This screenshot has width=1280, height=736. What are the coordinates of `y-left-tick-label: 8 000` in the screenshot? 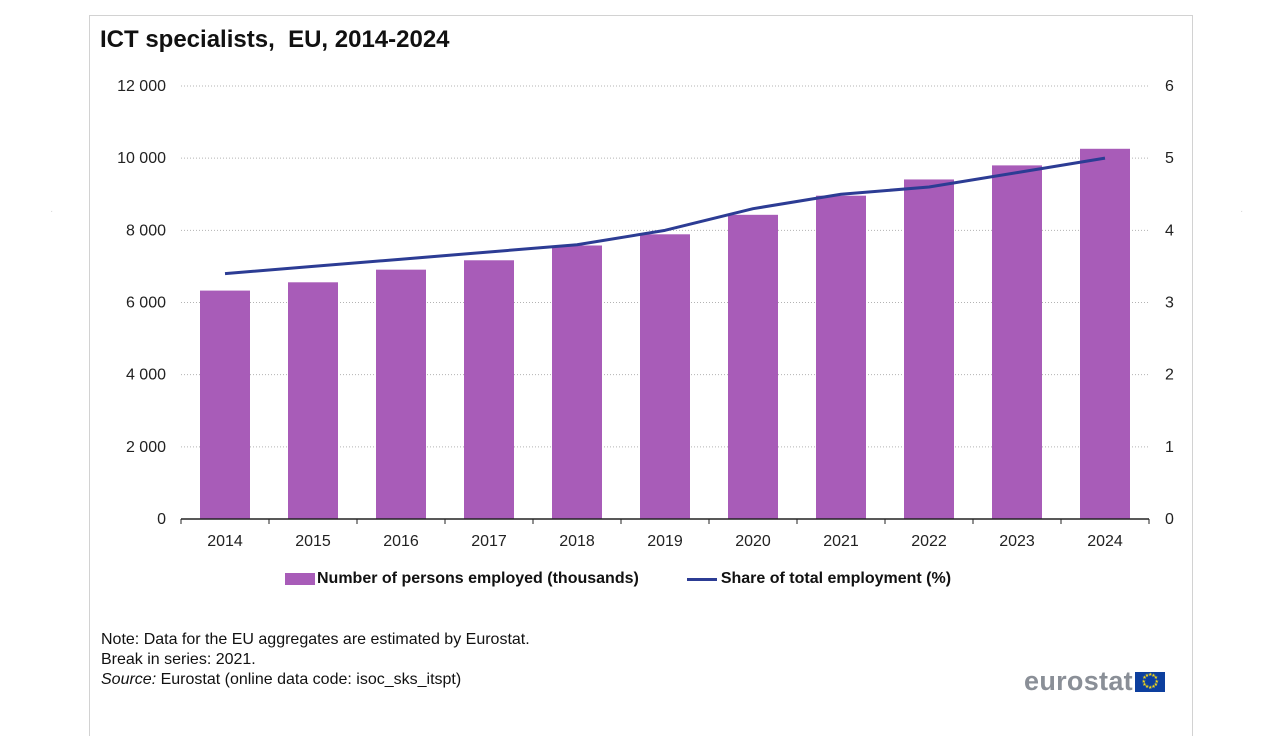 It's located at (146, 230).